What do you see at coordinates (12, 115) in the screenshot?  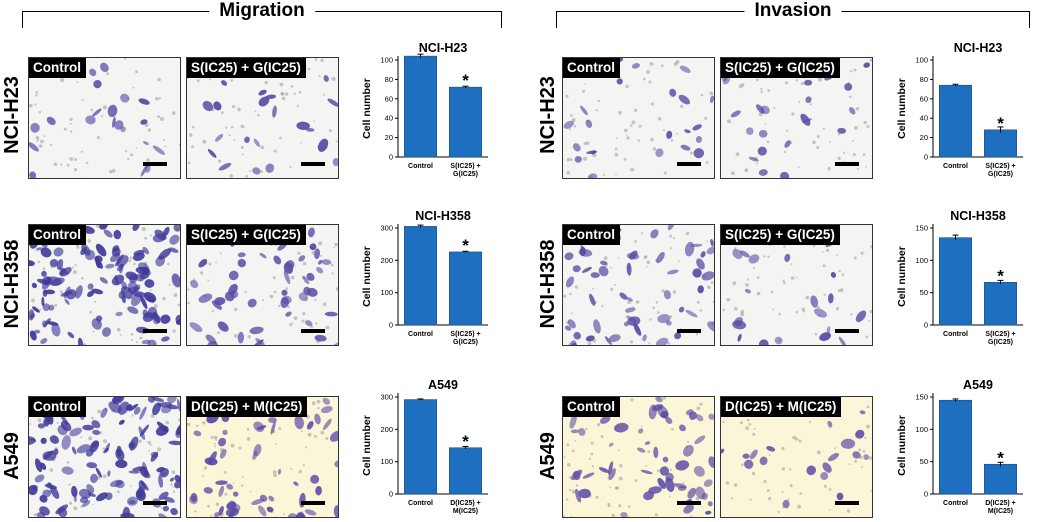 I see `row-label-nci-h23-migration: NCI-H23` at bounding box center [12, 115].